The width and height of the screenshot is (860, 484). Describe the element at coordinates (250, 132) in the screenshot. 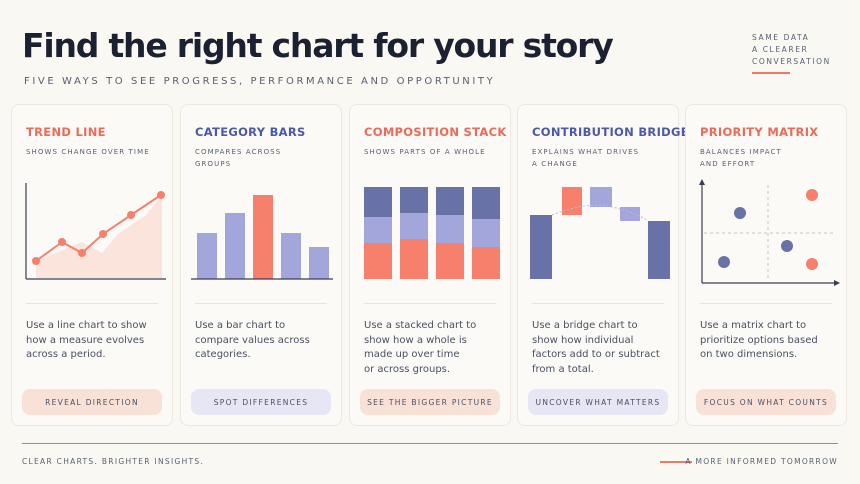

I see `card-title: CATEGORY BARS` at that location.